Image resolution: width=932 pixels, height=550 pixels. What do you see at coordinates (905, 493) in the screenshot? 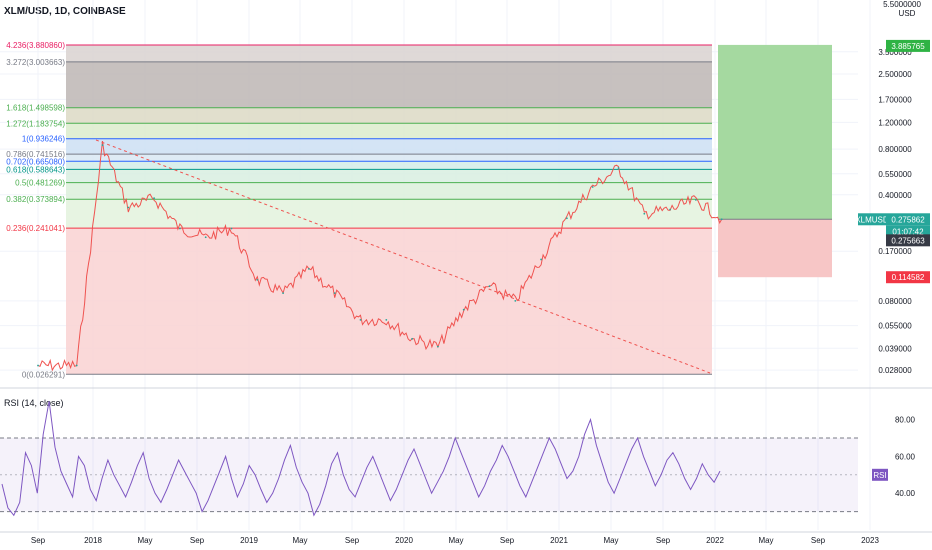
I see `rsi-tick-label: 40.00` at bounding box center [905, 493].